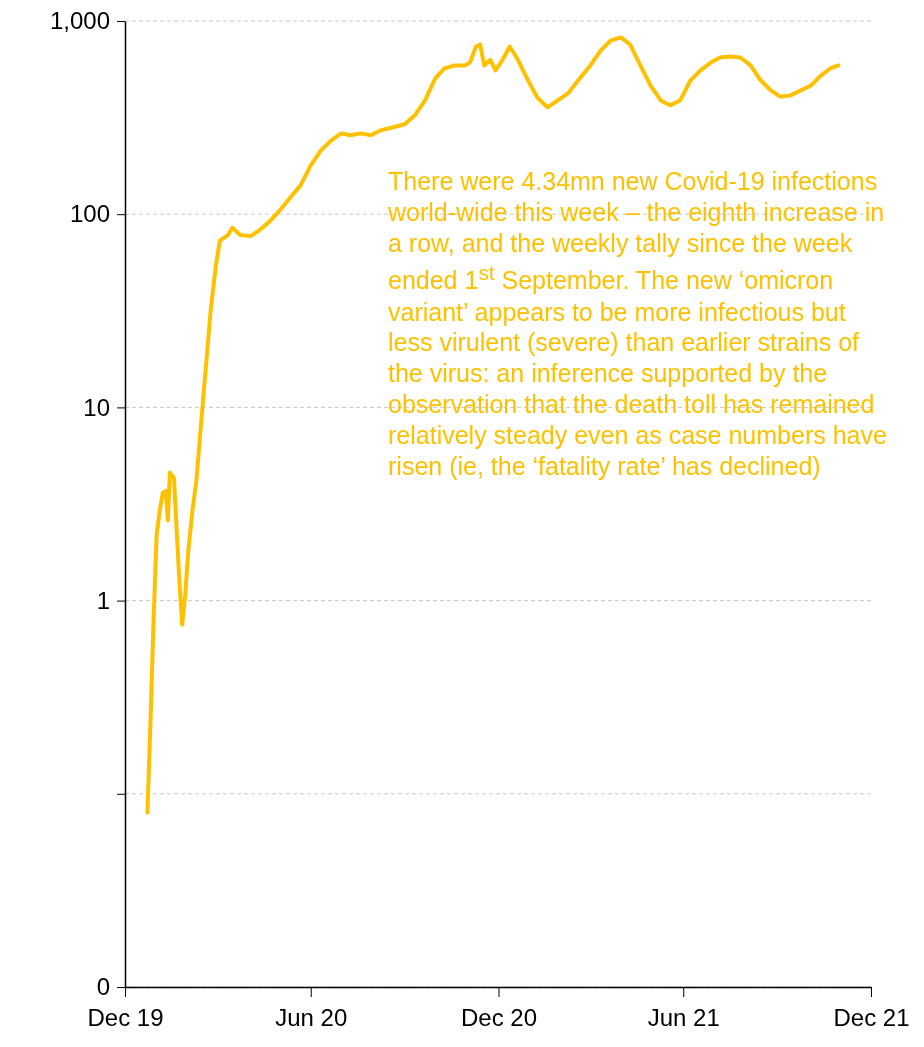 The image size is (924, 1047). Describe the element at coordinates (499, 1018) in the screenshot. I see `x-tick-label: Dec 20` at that location.